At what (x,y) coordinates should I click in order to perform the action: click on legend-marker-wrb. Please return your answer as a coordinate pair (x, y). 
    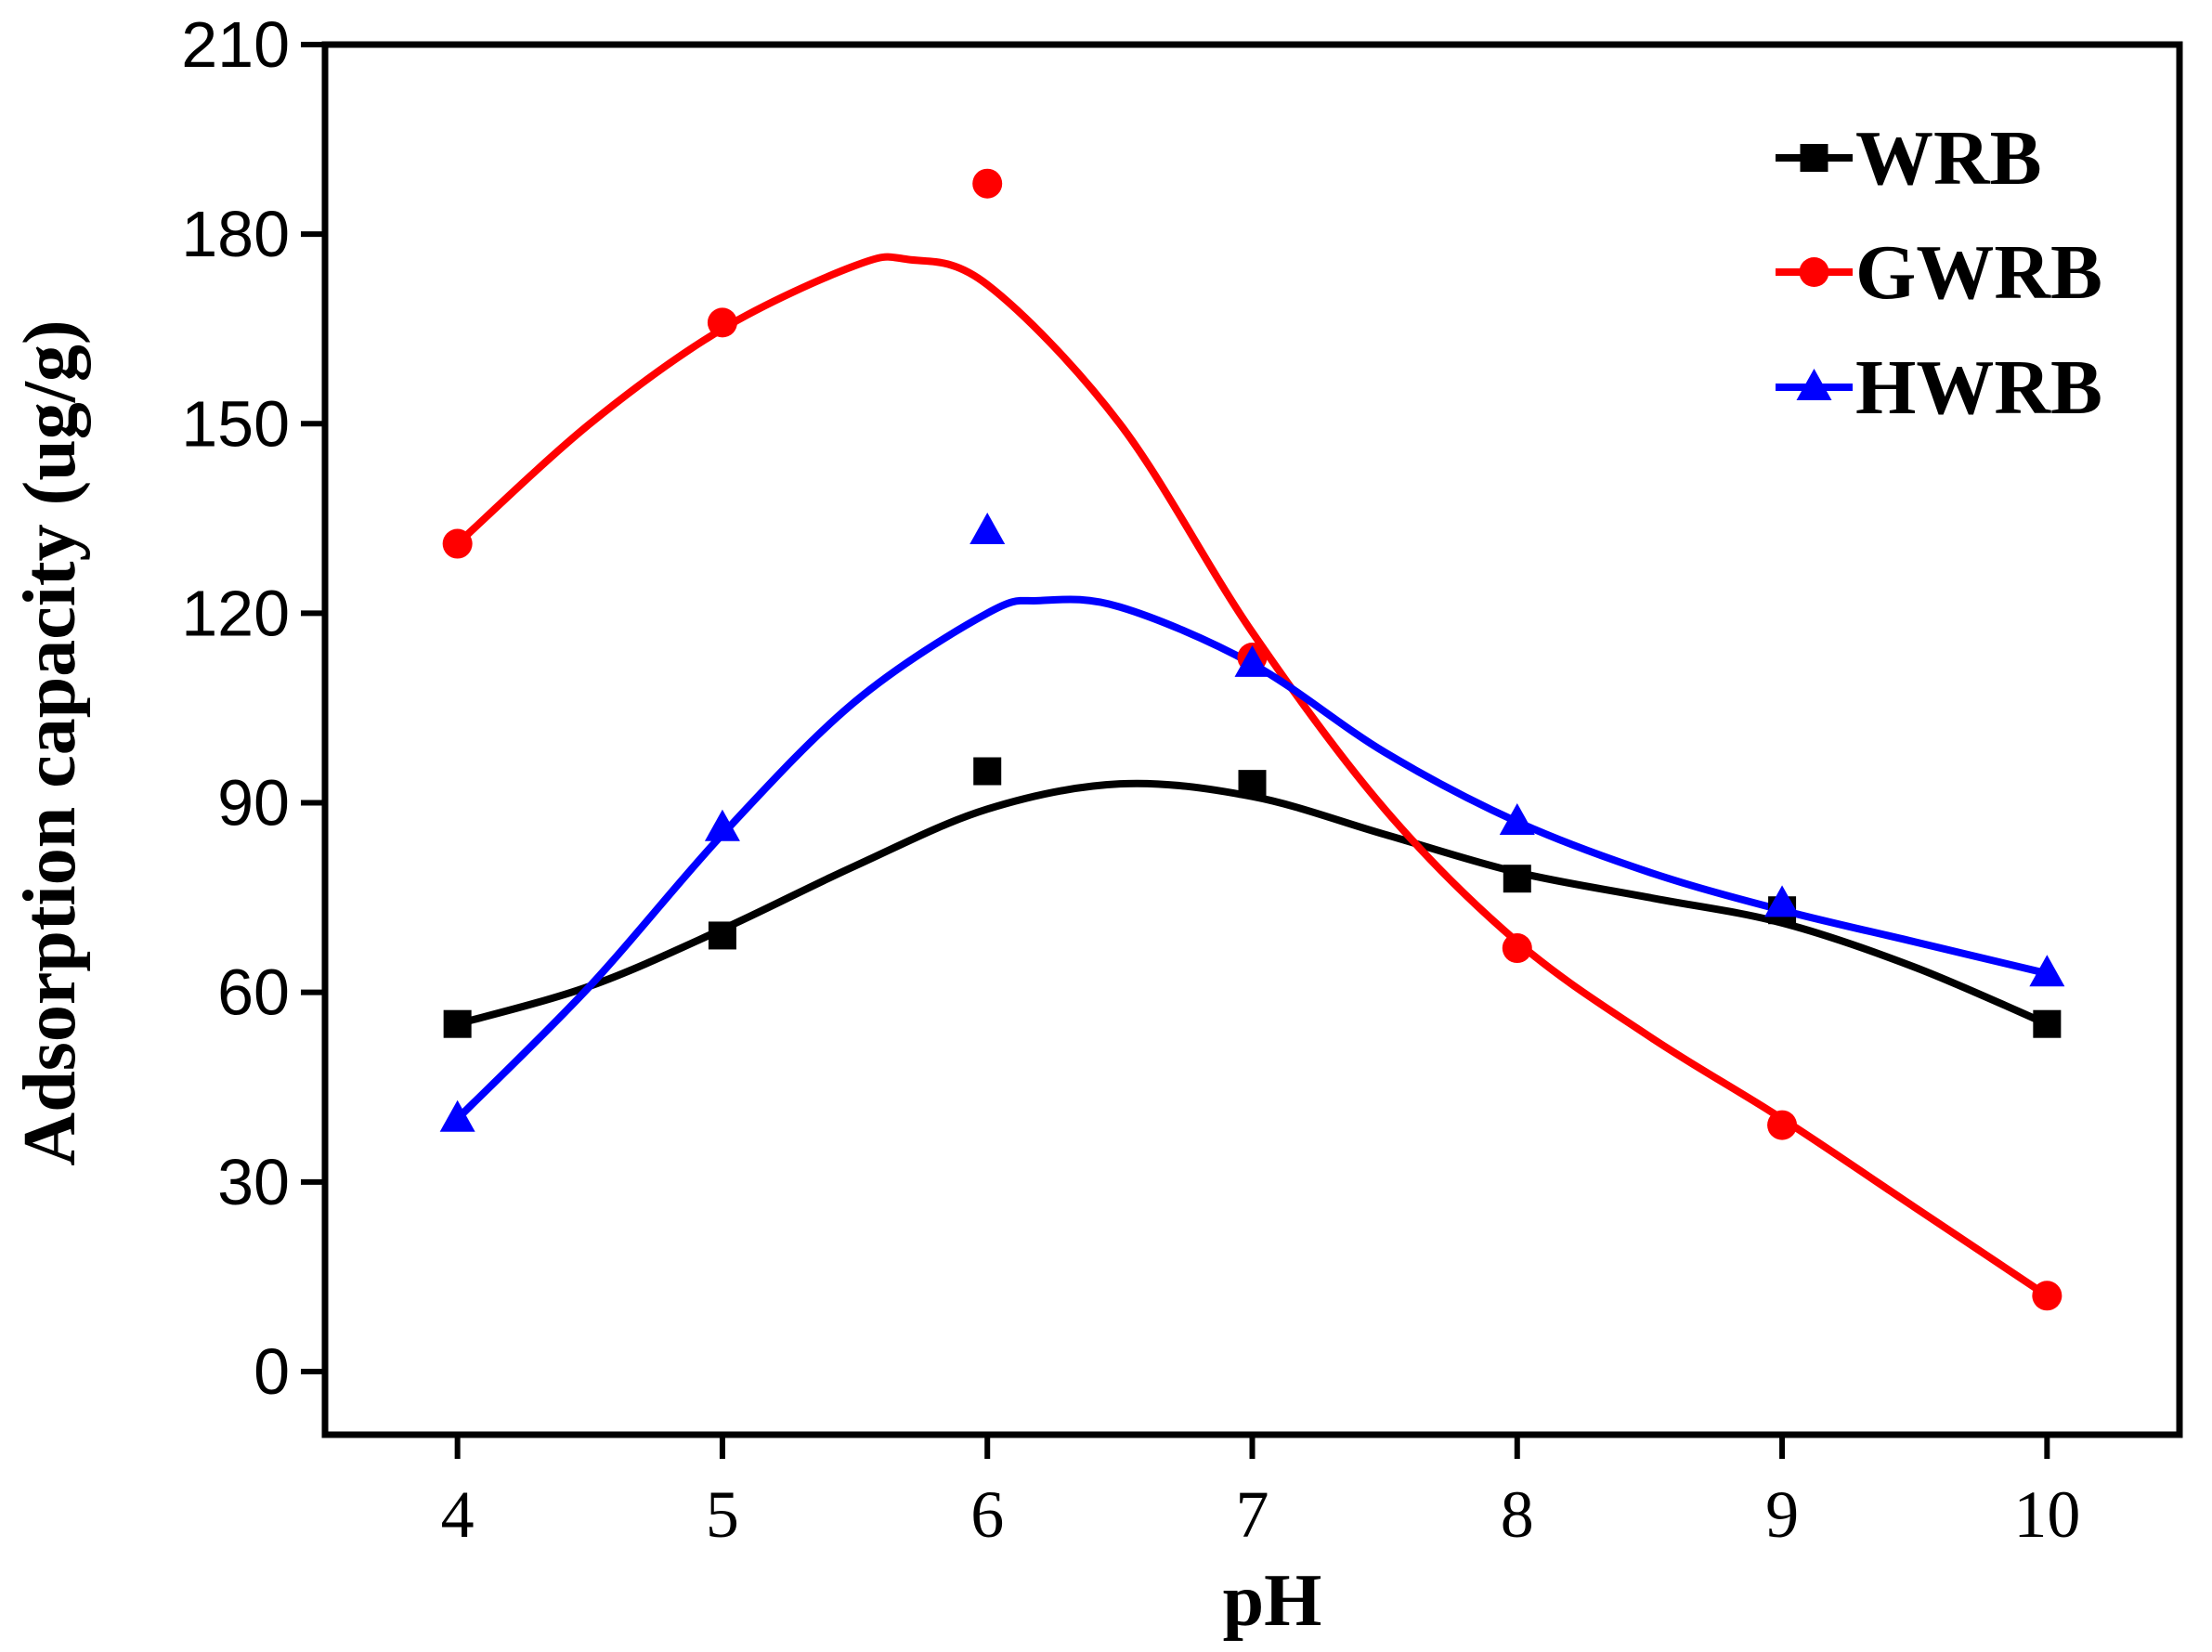
    Looking at the image, I should click on (1814, 158).